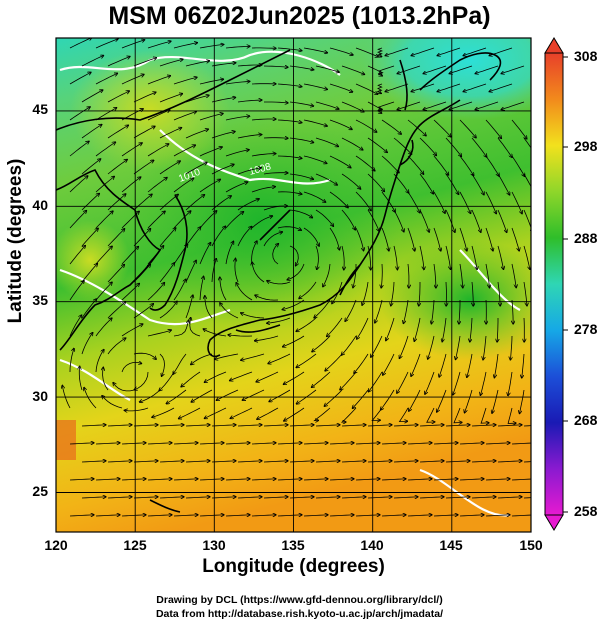 This screenshot has height=625, width=599. What do you see at coordinates (586, 238) in the screenshot?
I see `colorbar-tick-288: 288` at bounding box center [586, 238].